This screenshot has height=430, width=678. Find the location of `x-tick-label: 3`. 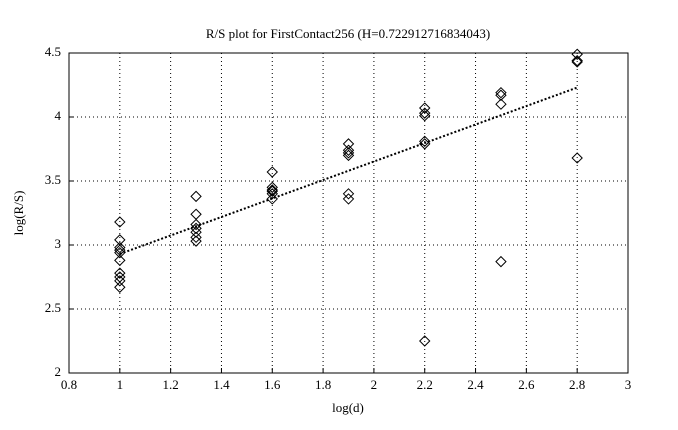

x-tick-label: 3 is located at coordinates (628, 384).